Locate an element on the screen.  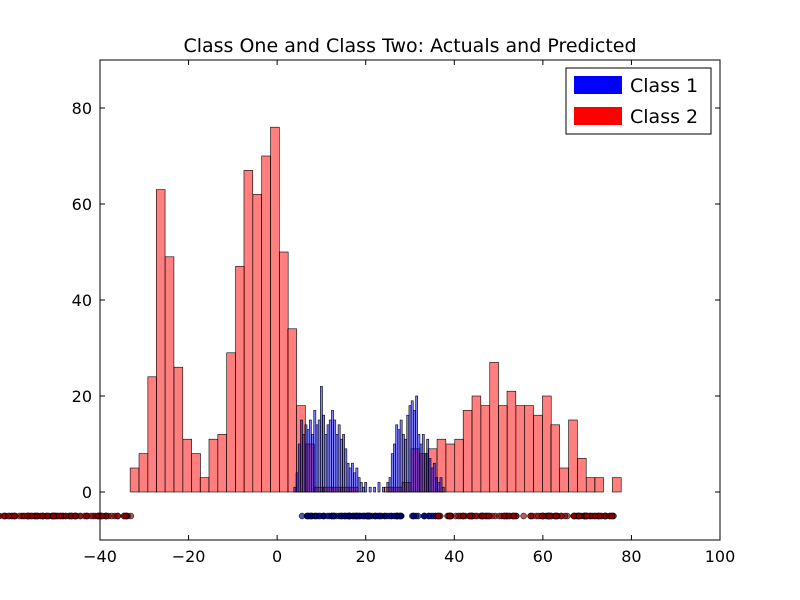
y-tick-label: 40 is located at coordinates (82, 300).